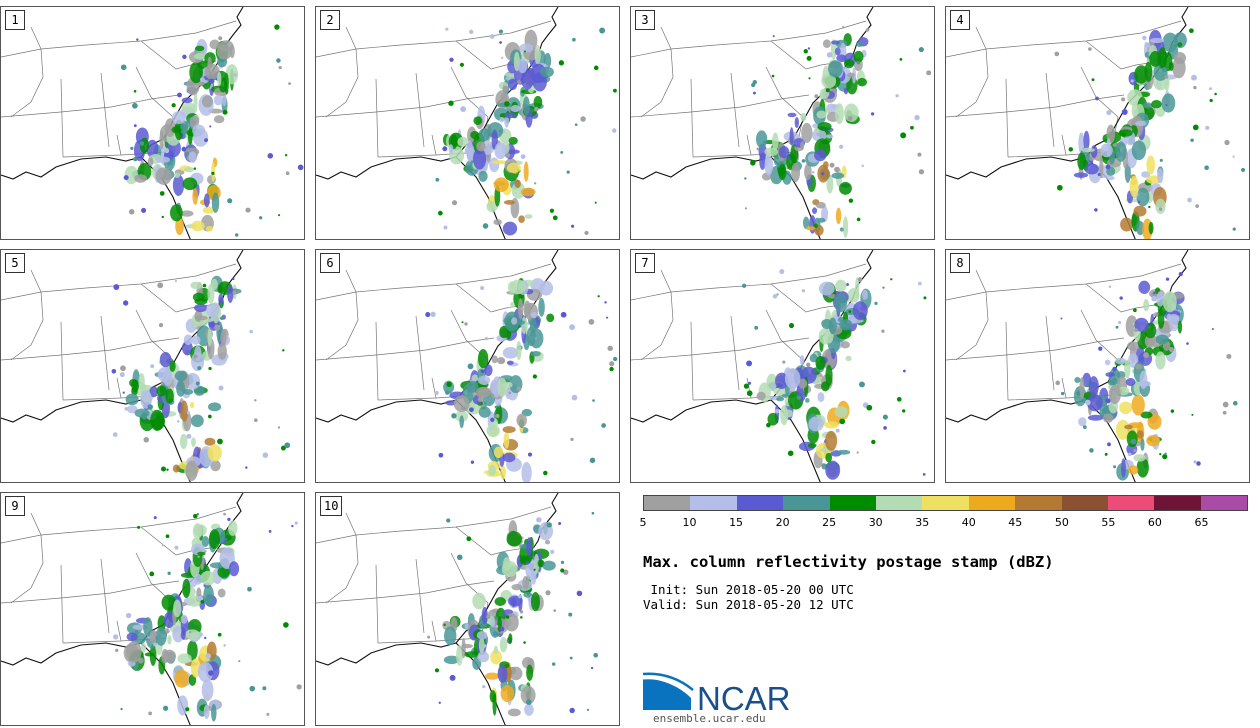 This screenshot has height=728, width=1260. I want to click on colorbar-tick-label: 5, so click(643, 522).